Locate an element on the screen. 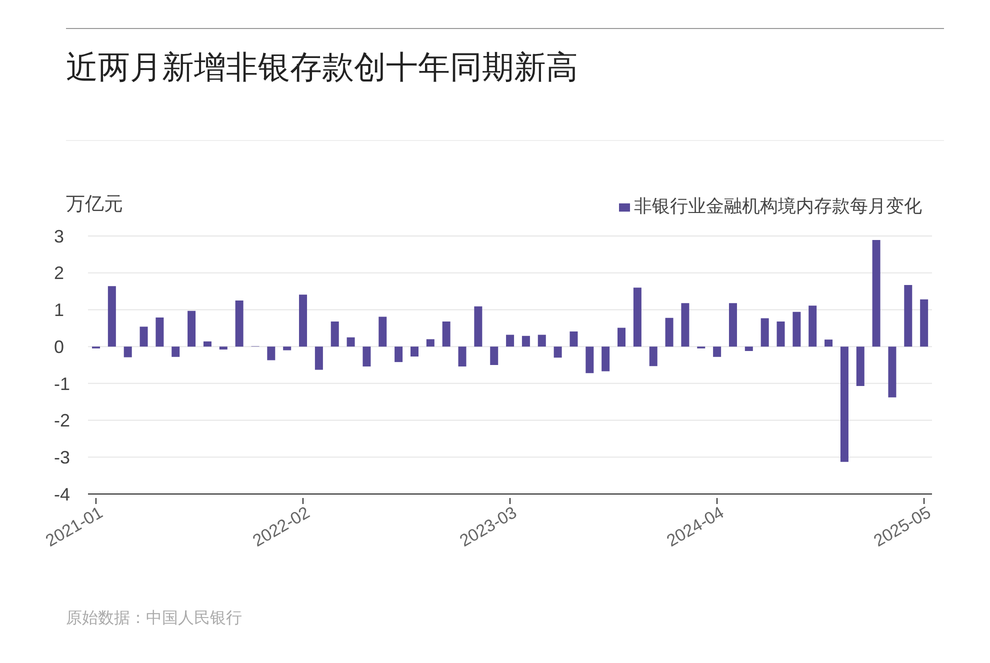 This screenshot has height=663, width=990. y-axis-title: 万亿元 is located at coordinates (94, 205).